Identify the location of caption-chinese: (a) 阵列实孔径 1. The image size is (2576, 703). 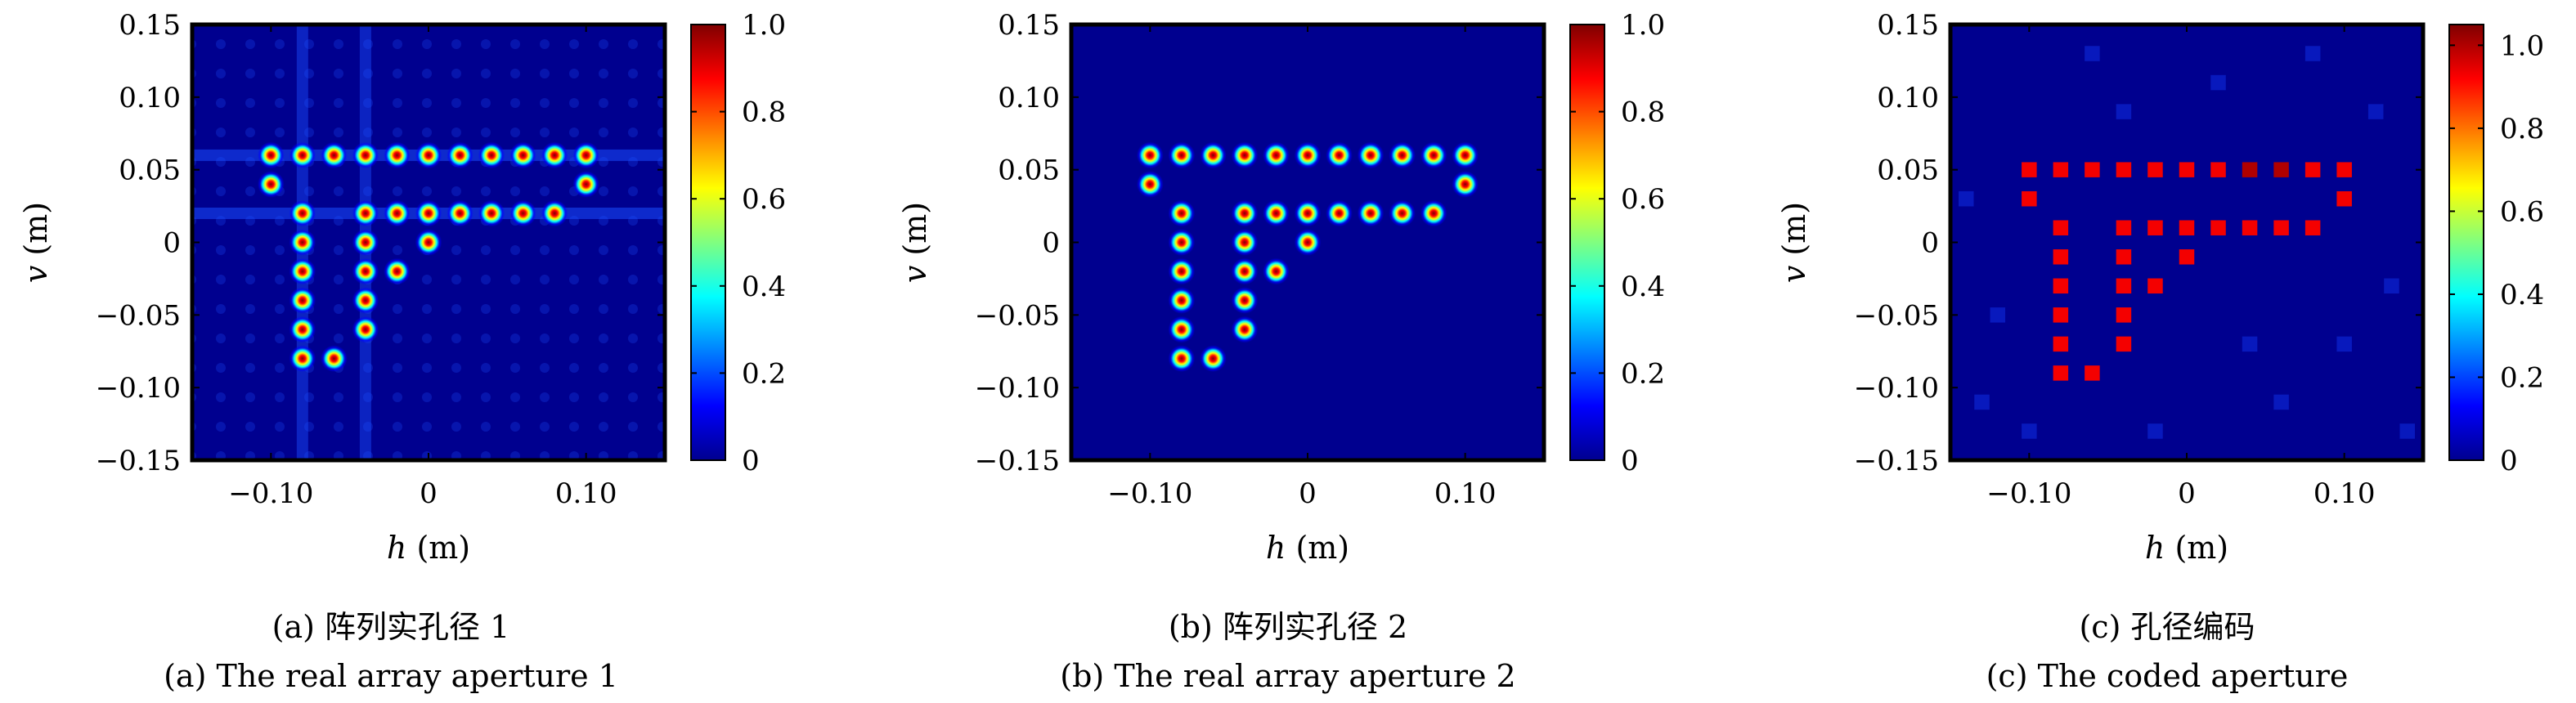
(391, 627).